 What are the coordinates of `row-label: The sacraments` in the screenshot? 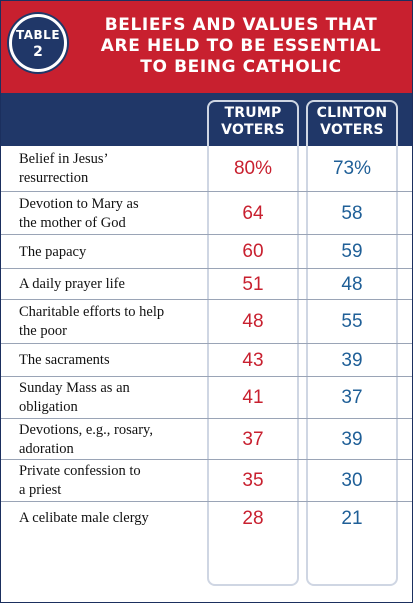 It's located at (109, 360).